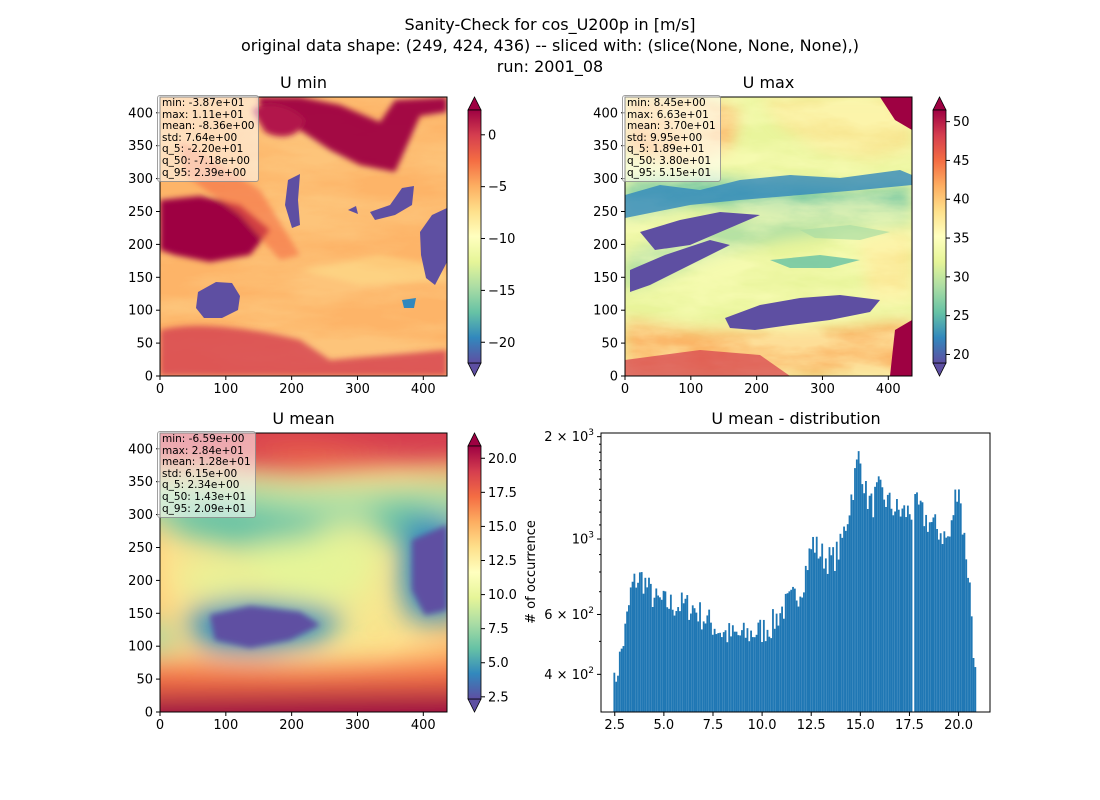 This screenshot has height=800, width=1100. I want to click on stat-line: mean: 3.70e+01, so click(671, 126).